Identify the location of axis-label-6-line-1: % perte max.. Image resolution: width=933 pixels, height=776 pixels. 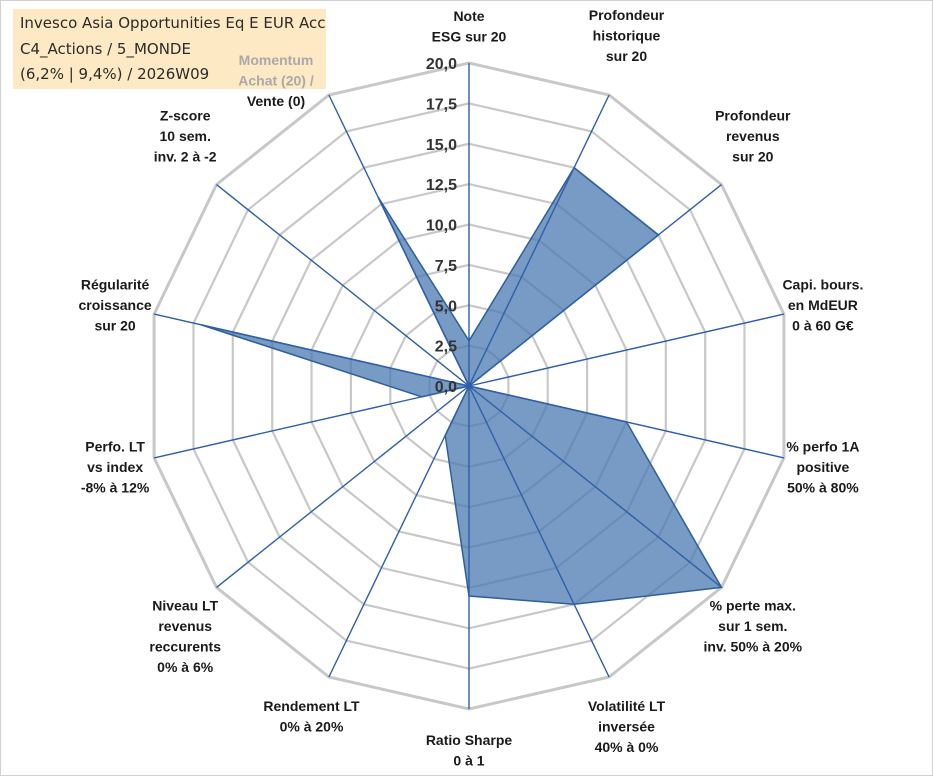
(753, 605).